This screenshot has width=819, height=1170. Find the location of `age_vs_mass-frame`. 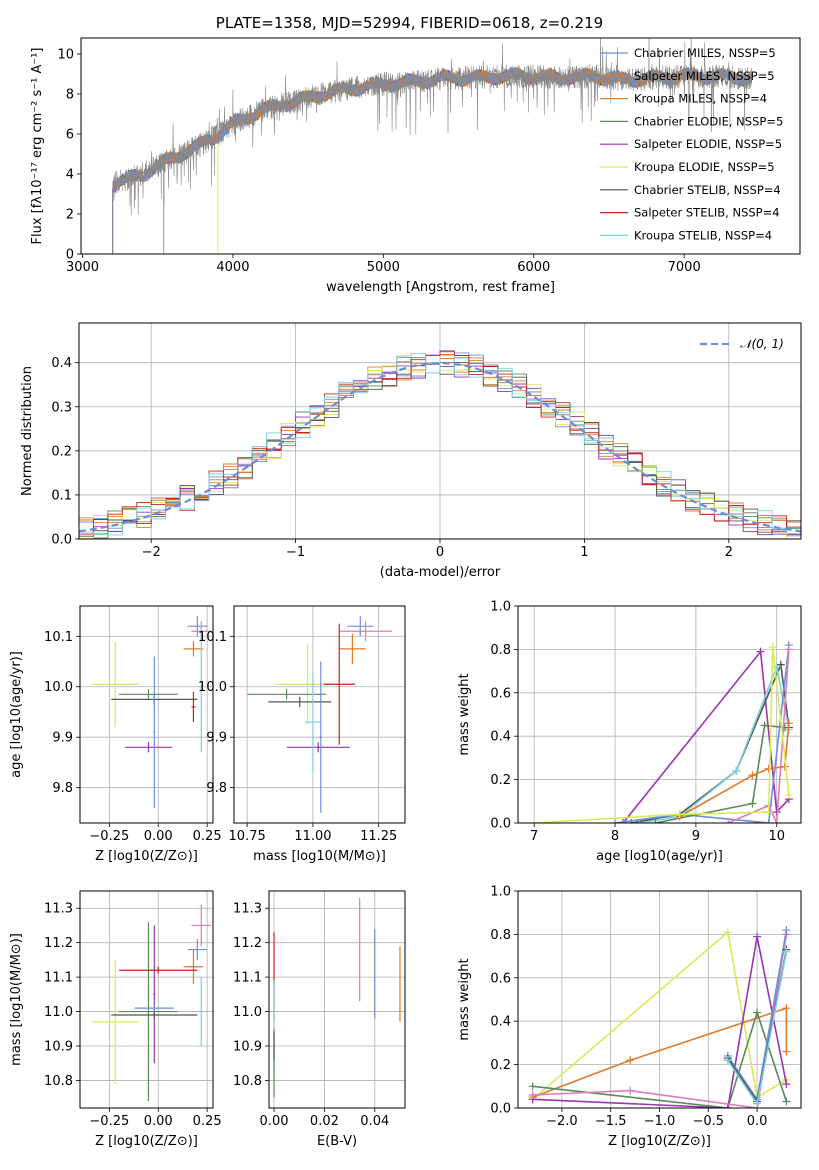

age_vs_mass-frame is located at coordinates (319, 714).